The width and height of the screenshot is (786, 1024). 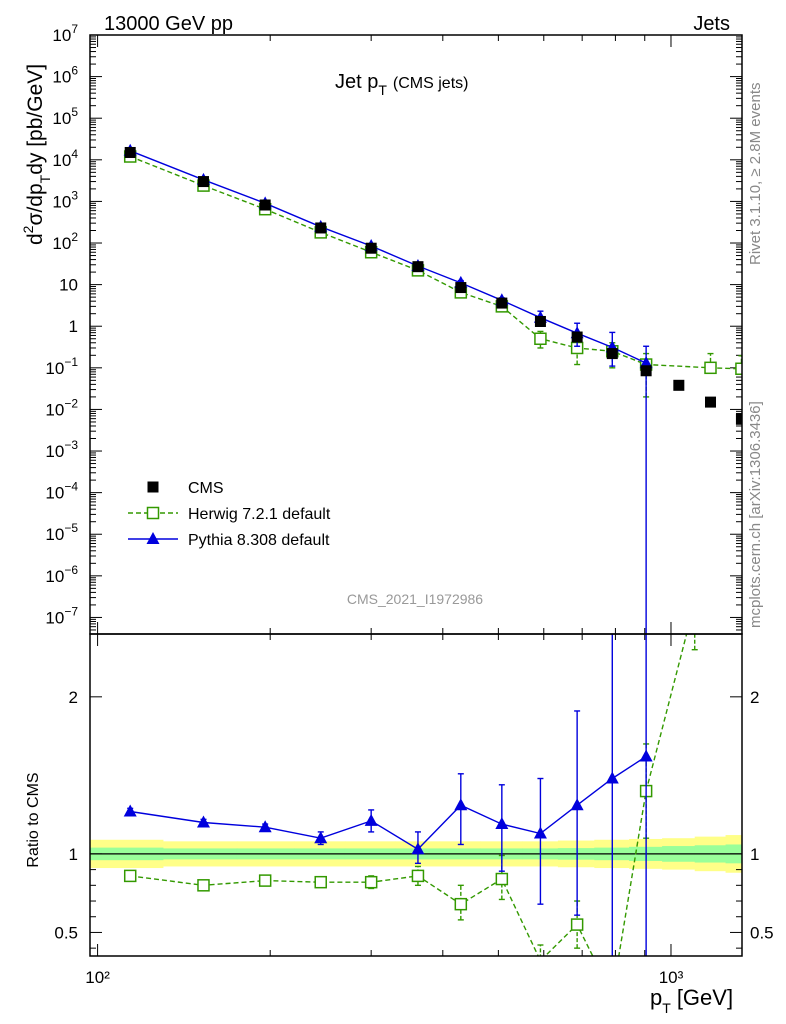 I want to click on legend-label: CMS, so click(x=206, y=488).